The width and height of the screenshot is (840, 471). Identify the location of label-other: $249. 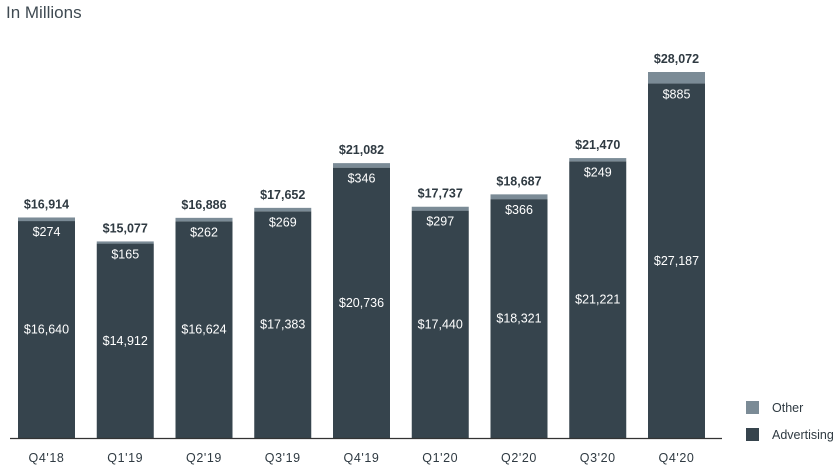
(598, 172).